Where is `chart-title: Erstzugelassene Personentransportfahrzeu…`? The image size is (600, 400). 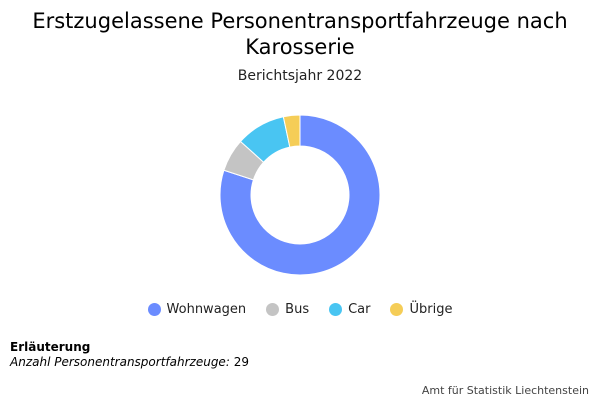 chart-title: Erstzugelassene Personentransportfahrzeu… is located at coordinates (300, 34).